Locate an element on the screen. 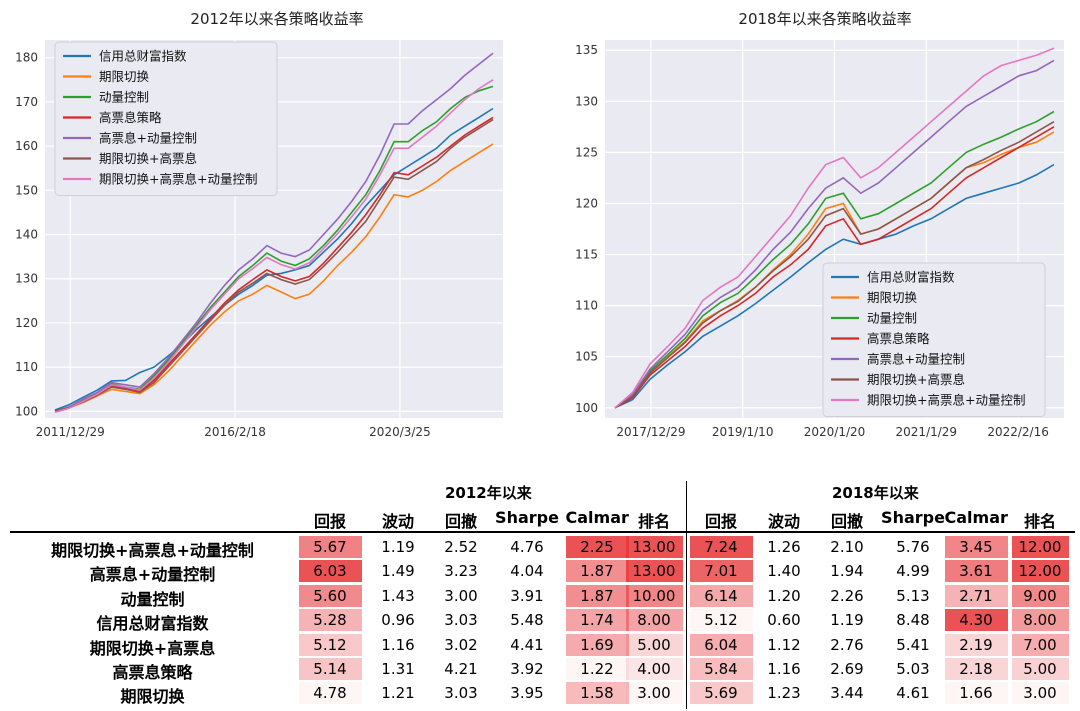 The image size is (1080, 711). table-cell: 2.71 is located at coordinates (976, 595).